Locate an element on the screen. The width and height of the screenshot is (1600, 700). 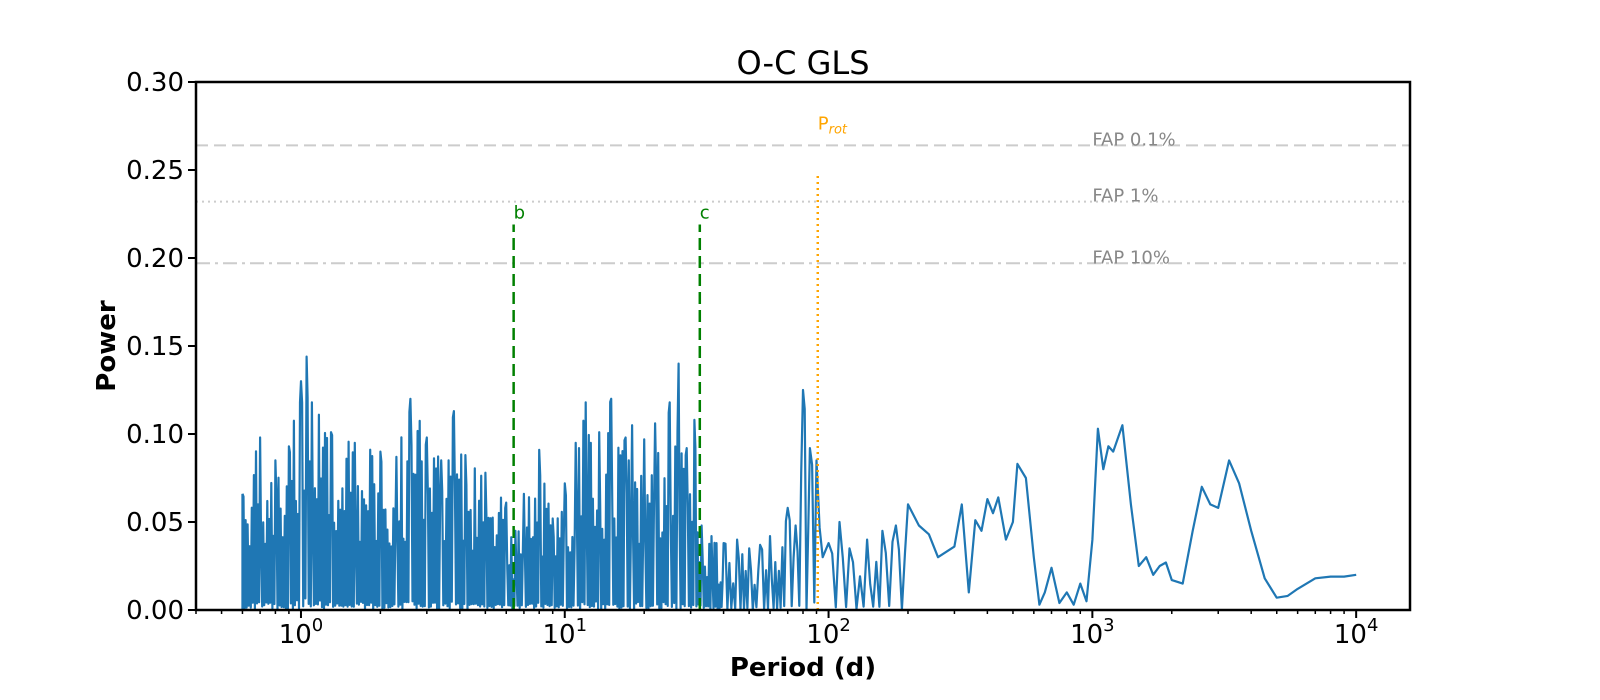
y-axis-title: Power is located at coordinates (107, 346).